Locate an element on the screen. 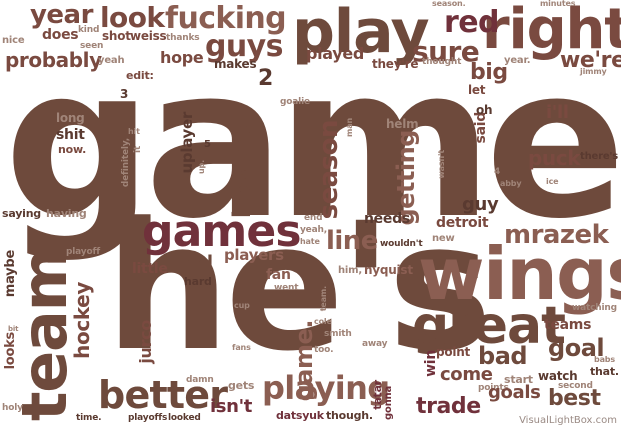 The image size is (621, 428). word: it is located at coordinates (138, 150).